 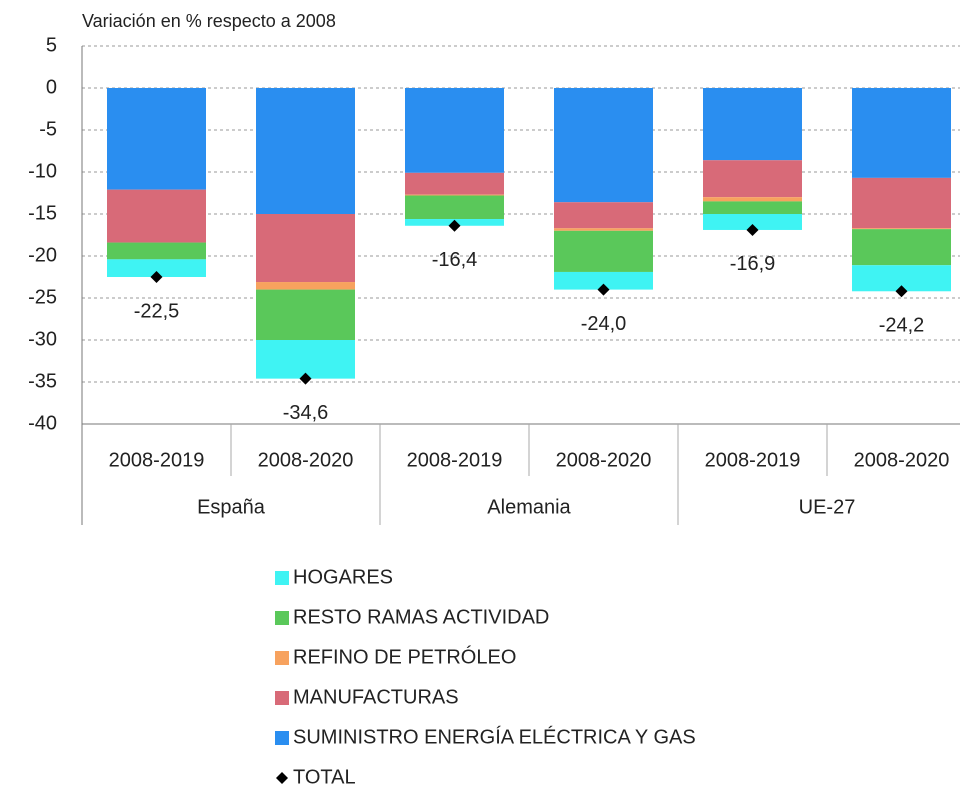 What do you see at coordinates (48, 129) in the screenshot?
I see `y-tick-label: -5` at bounding box center [48, 129].